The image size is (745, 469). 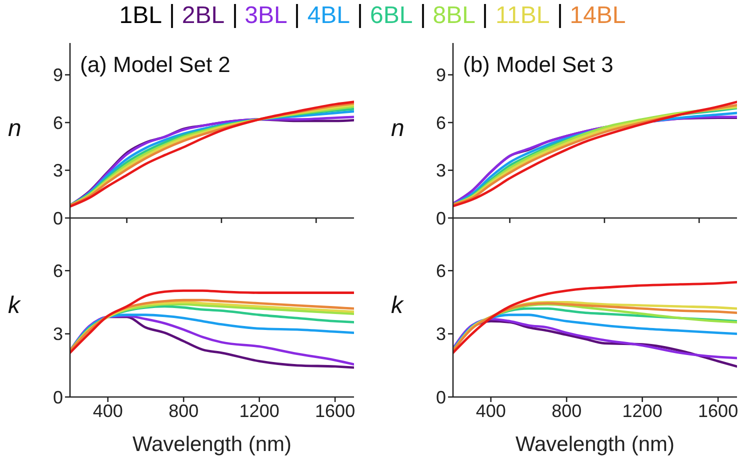 What do you see at coordinates (140, 16) in the screenshot?
I see `legend-label: 1BL` at bounding box center [140, 16].